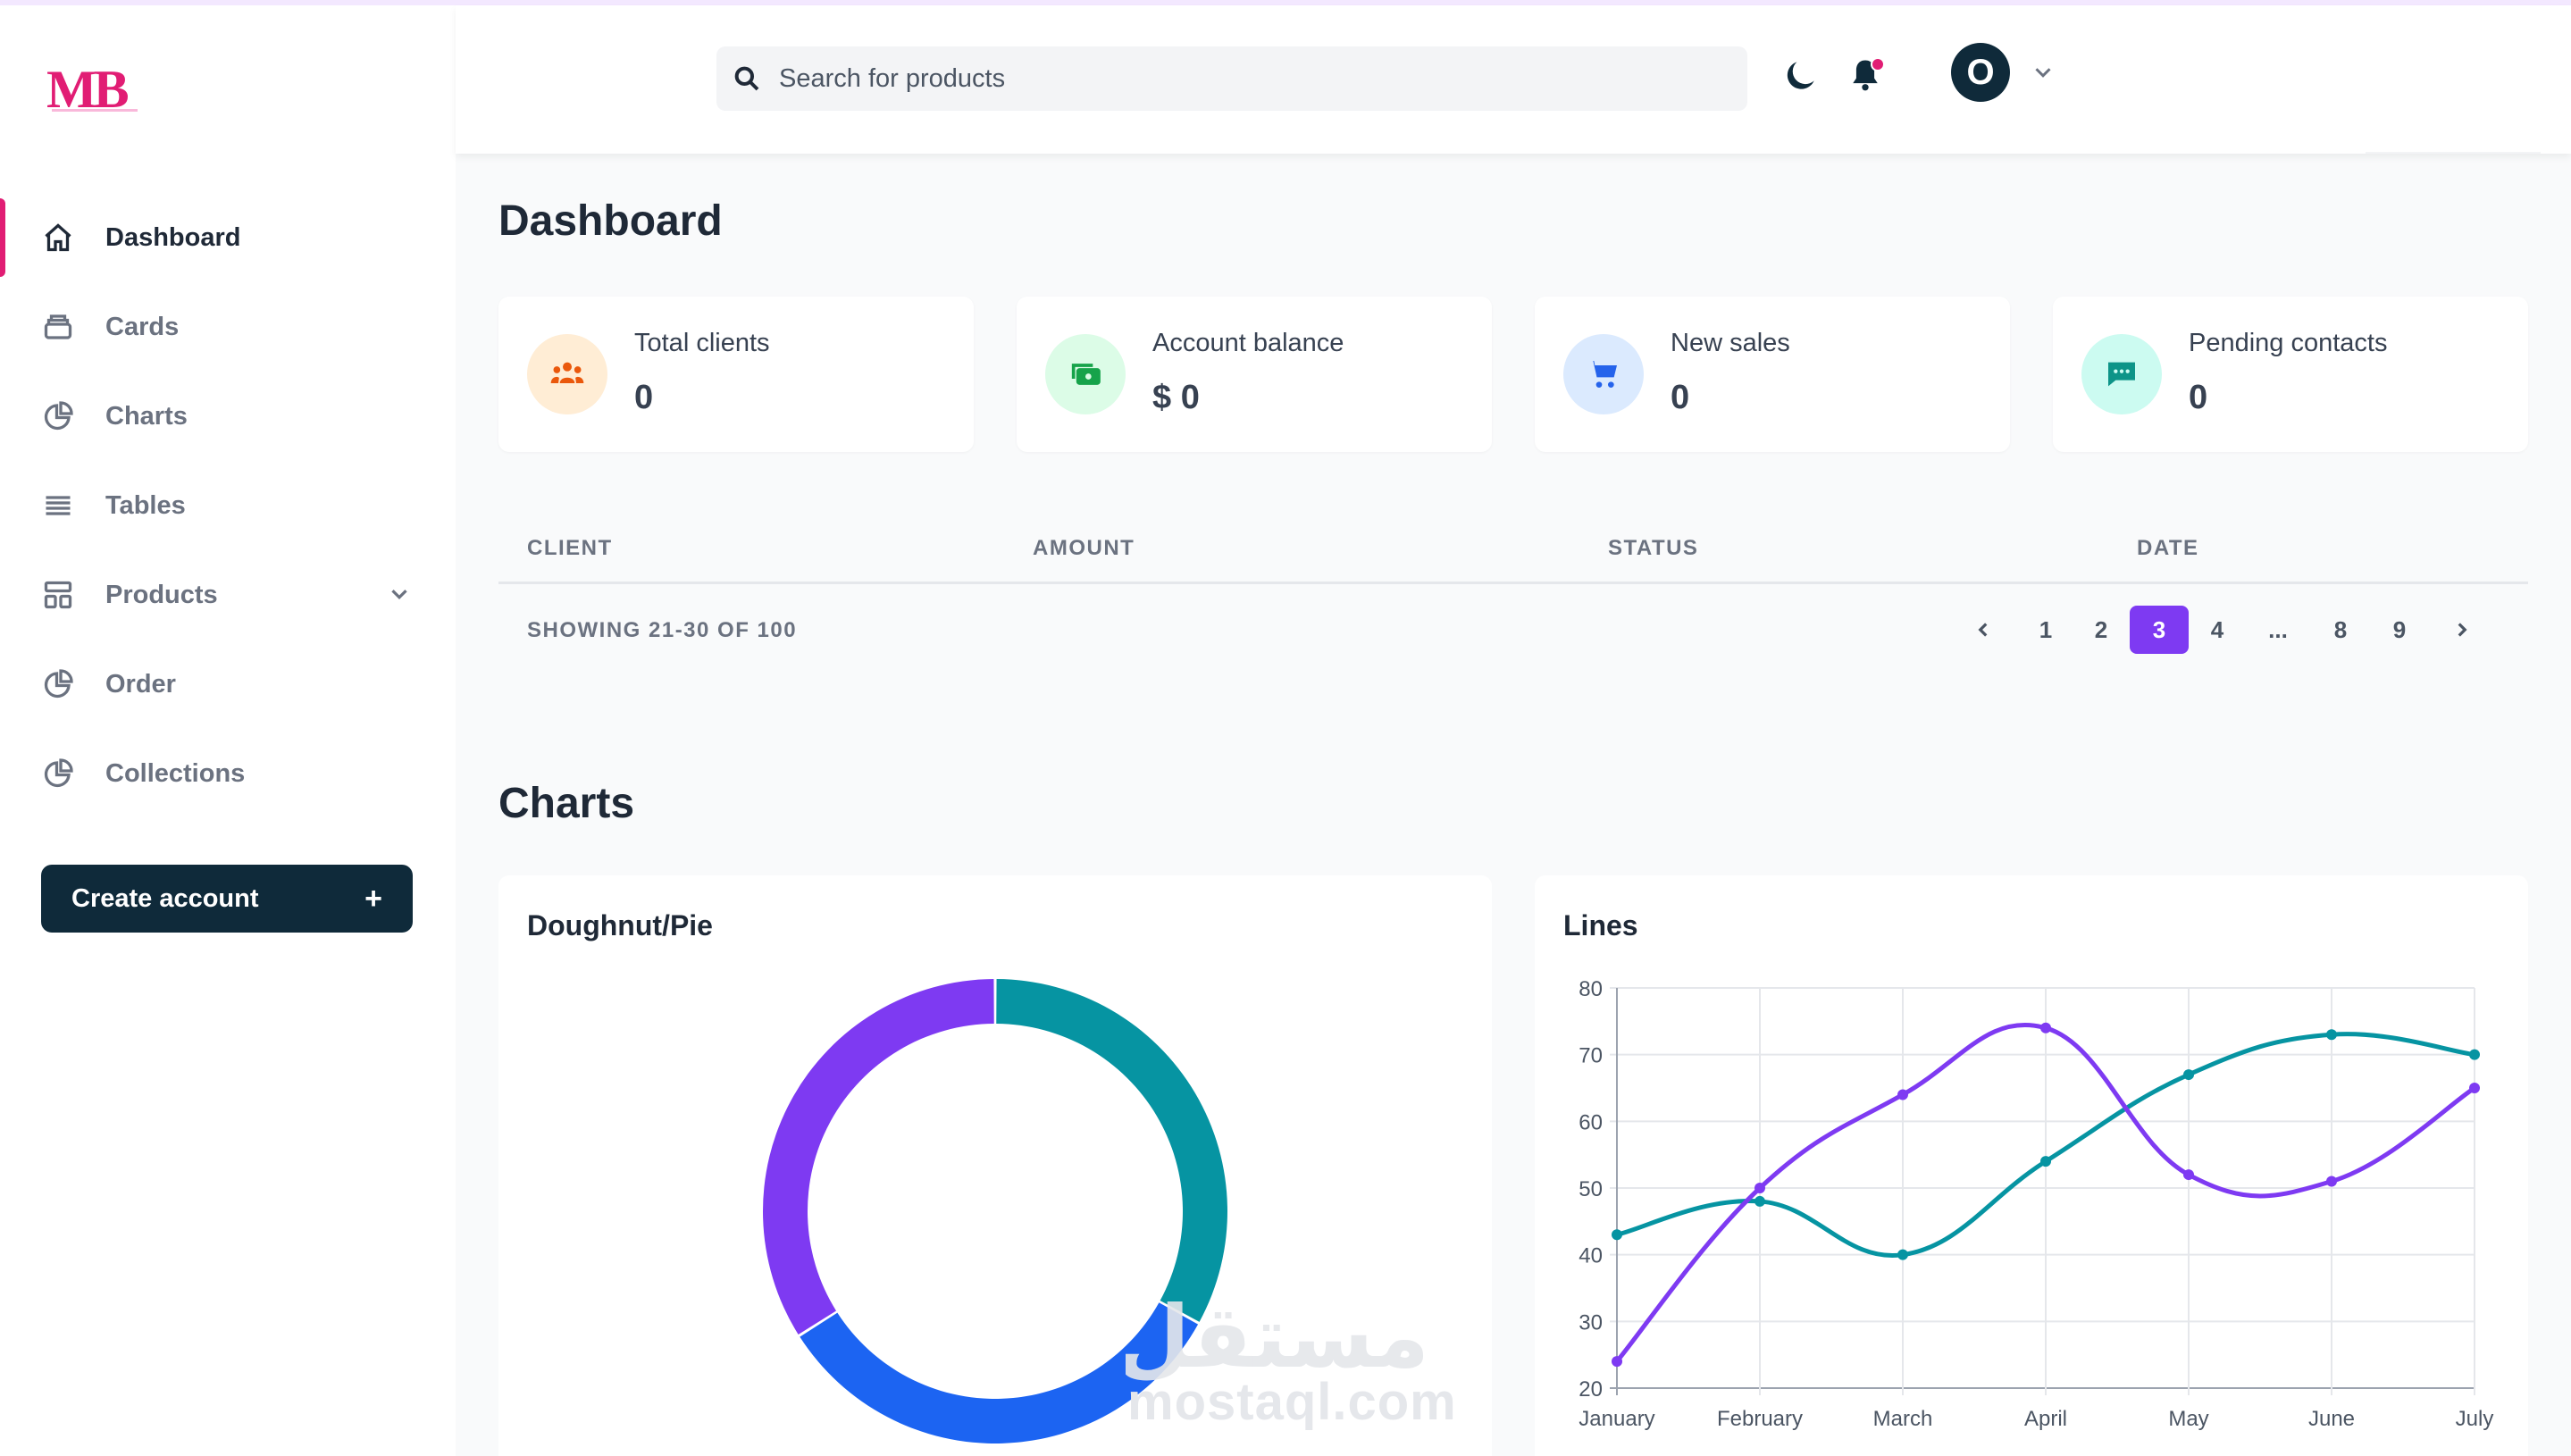  What do you see at coordinates (2453, 153) in the screenshot?
I see `profile-underline` at bounding box center [2453, 153].